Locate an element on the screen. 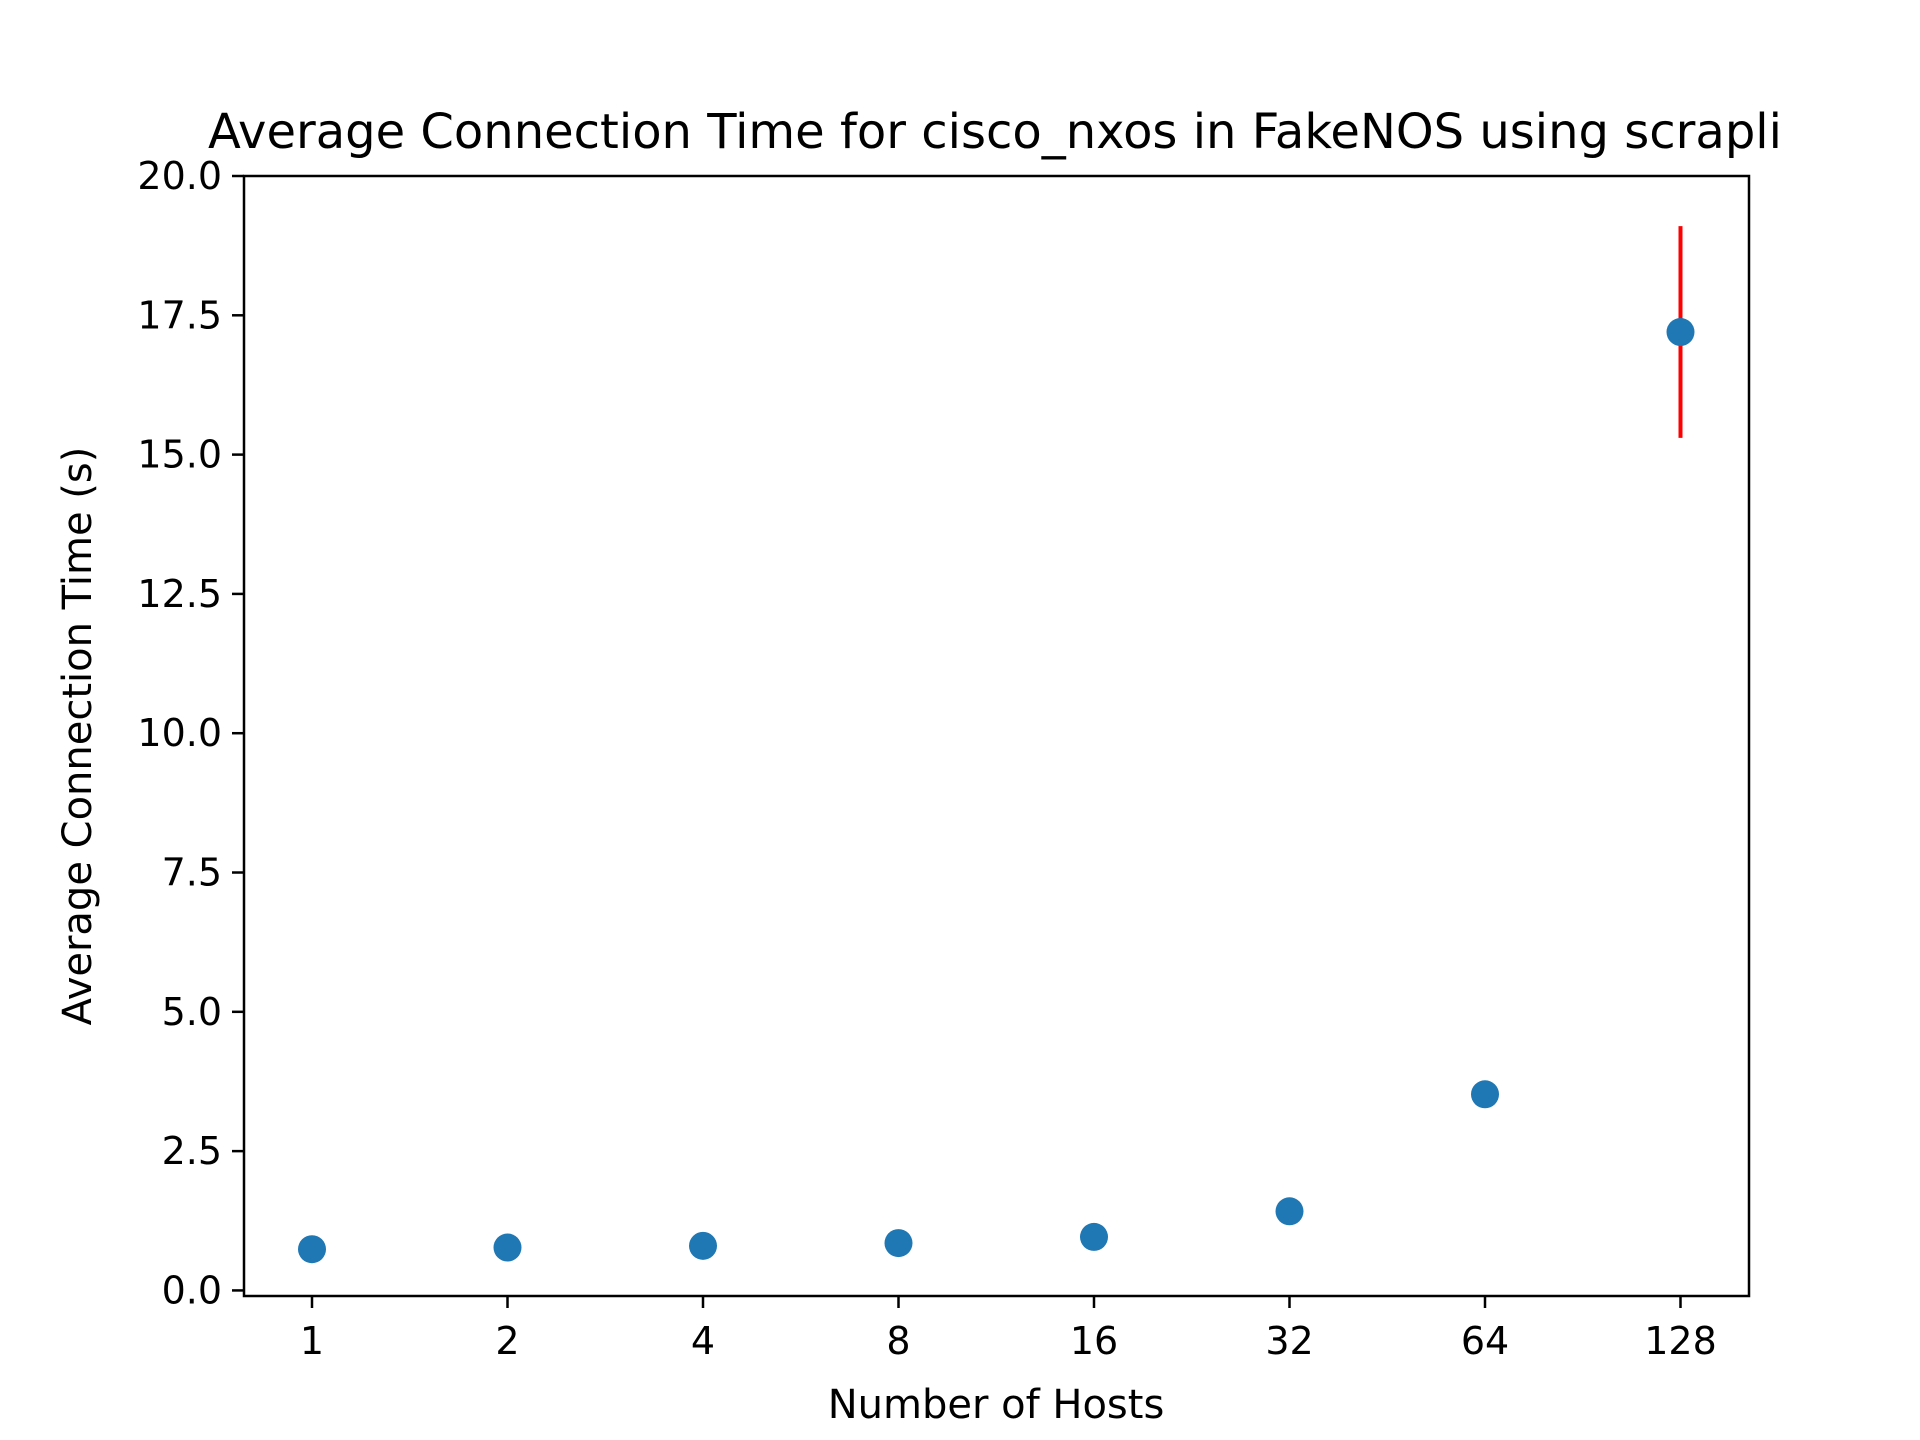 Image resolution: width=1920 pixels, height=1440 pixels. y-tick-label: 12.5 is located at coordinates (179, 594).